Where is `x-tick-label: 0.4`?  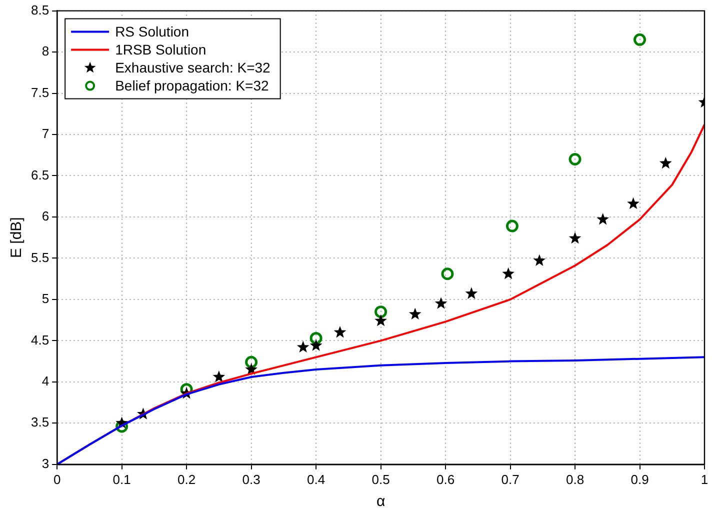
x-tick-label: 0.4 is located at coordinates (316, 479).